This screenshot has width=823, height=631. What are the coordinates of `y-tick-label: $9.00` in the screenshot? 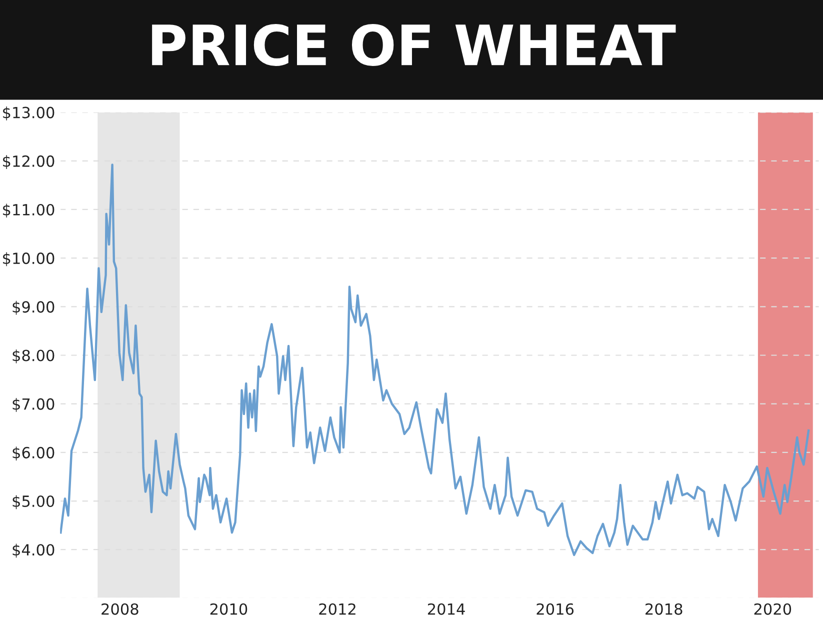 It's located at (33, 307).